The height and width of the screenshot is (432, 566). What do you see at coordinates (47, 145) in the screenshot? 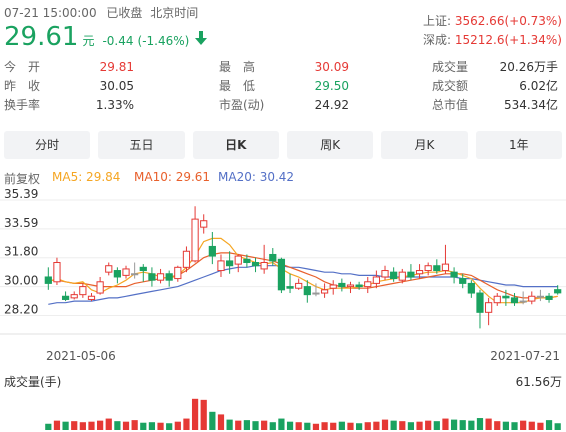
I see `tab-intraday: 分时` at bounding box center [47, 145].